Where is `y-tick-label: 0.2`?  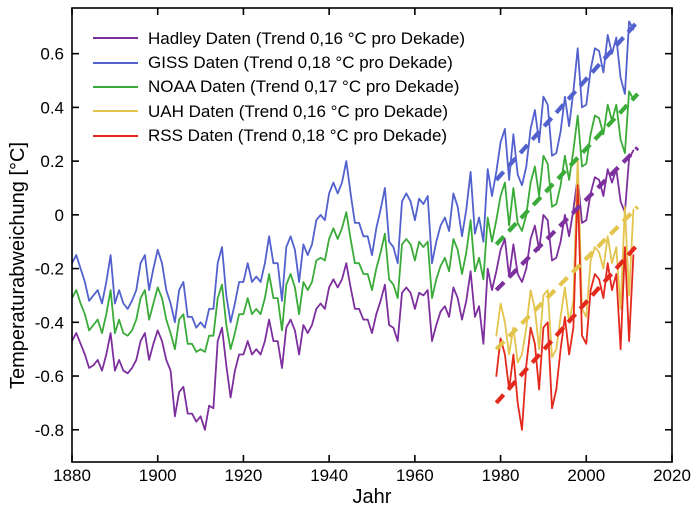
y-tick-label: 0.2 is located at coordinates (52, 161).